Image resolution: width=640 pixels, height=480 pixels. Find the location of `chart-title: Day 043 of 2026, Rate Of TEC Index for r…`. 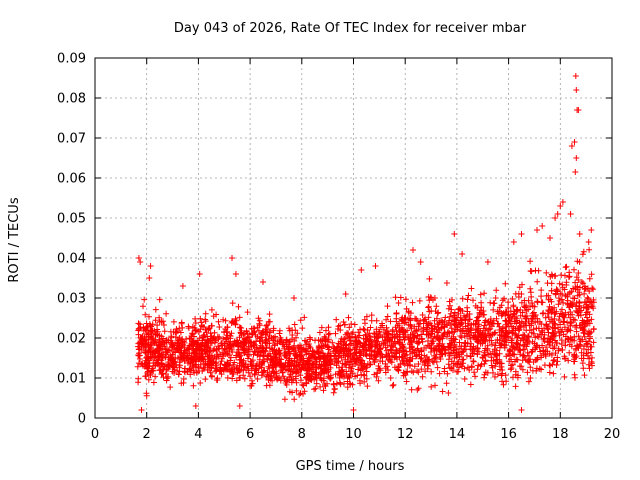

chart-title: Day 043 of 2026, Rate Of TEC Index for r… is located at coordinates (350, 28).